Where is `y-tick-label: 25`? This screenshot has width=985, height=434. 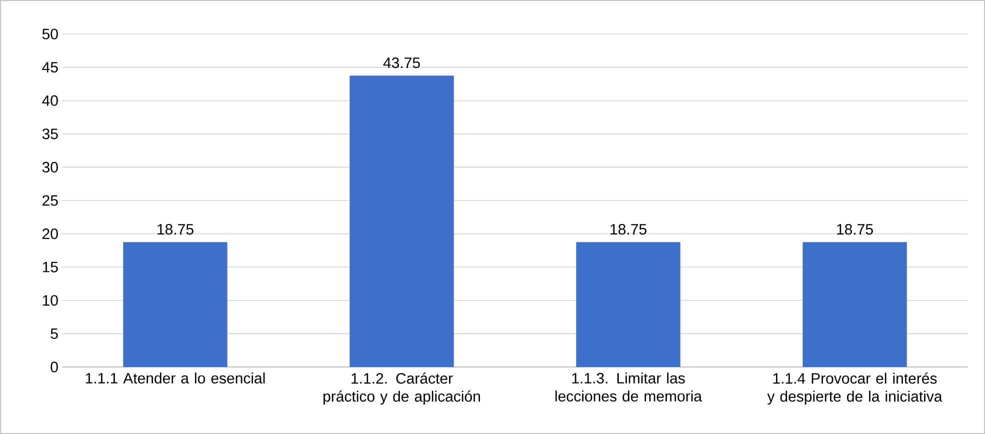 y-tick-label: 25 is located at coordinates (50, 200).